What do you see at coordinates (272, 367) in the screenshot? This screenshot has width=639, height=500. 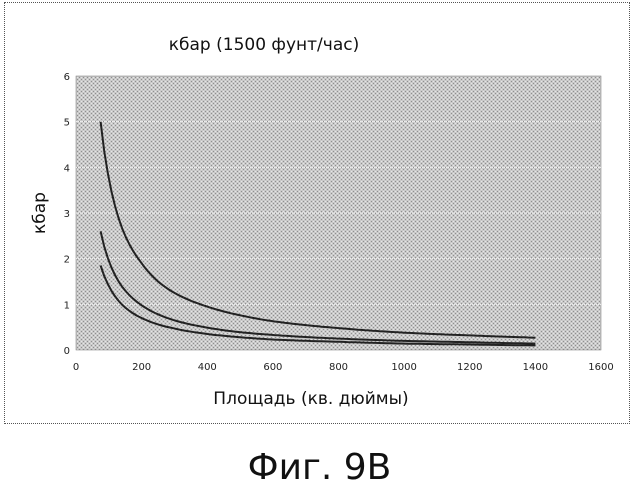 I see `x-tick-label: 600` at bounding box center [272, 367].